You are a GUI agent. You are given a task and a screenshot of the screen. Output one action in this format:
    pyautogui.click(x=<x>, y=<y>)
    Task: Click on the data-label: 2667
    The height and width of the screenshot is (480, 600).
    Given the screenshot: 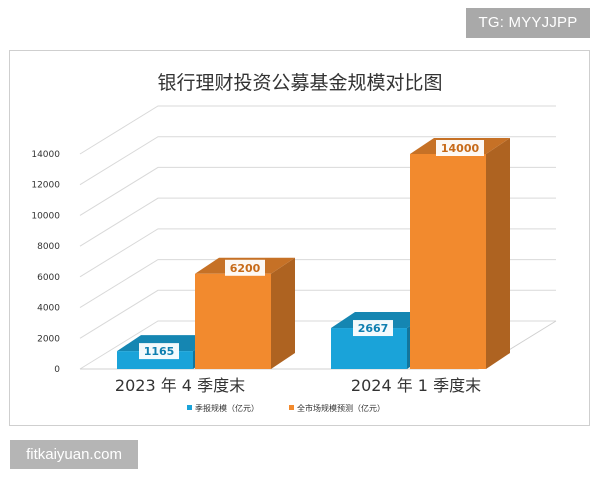 What is the action you would take?
    pyautogui.click(x=373, y=328)
    